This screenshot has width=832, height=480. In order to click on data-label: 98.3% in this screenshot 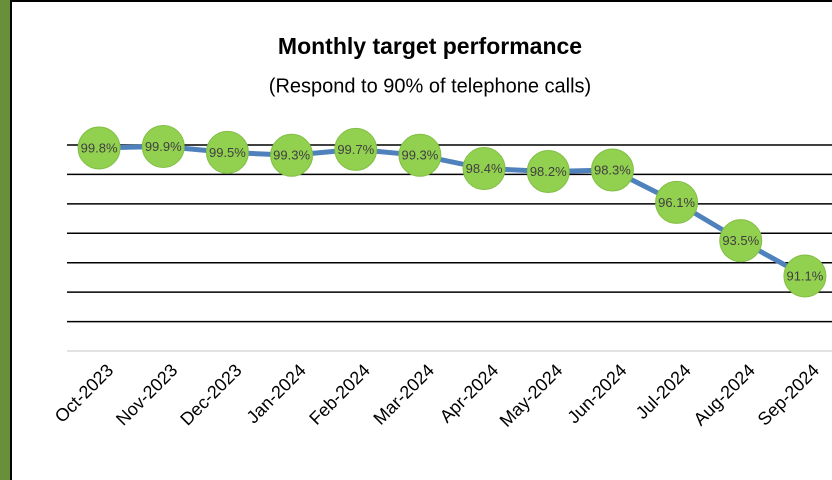, I will do `click(612, 169)`.